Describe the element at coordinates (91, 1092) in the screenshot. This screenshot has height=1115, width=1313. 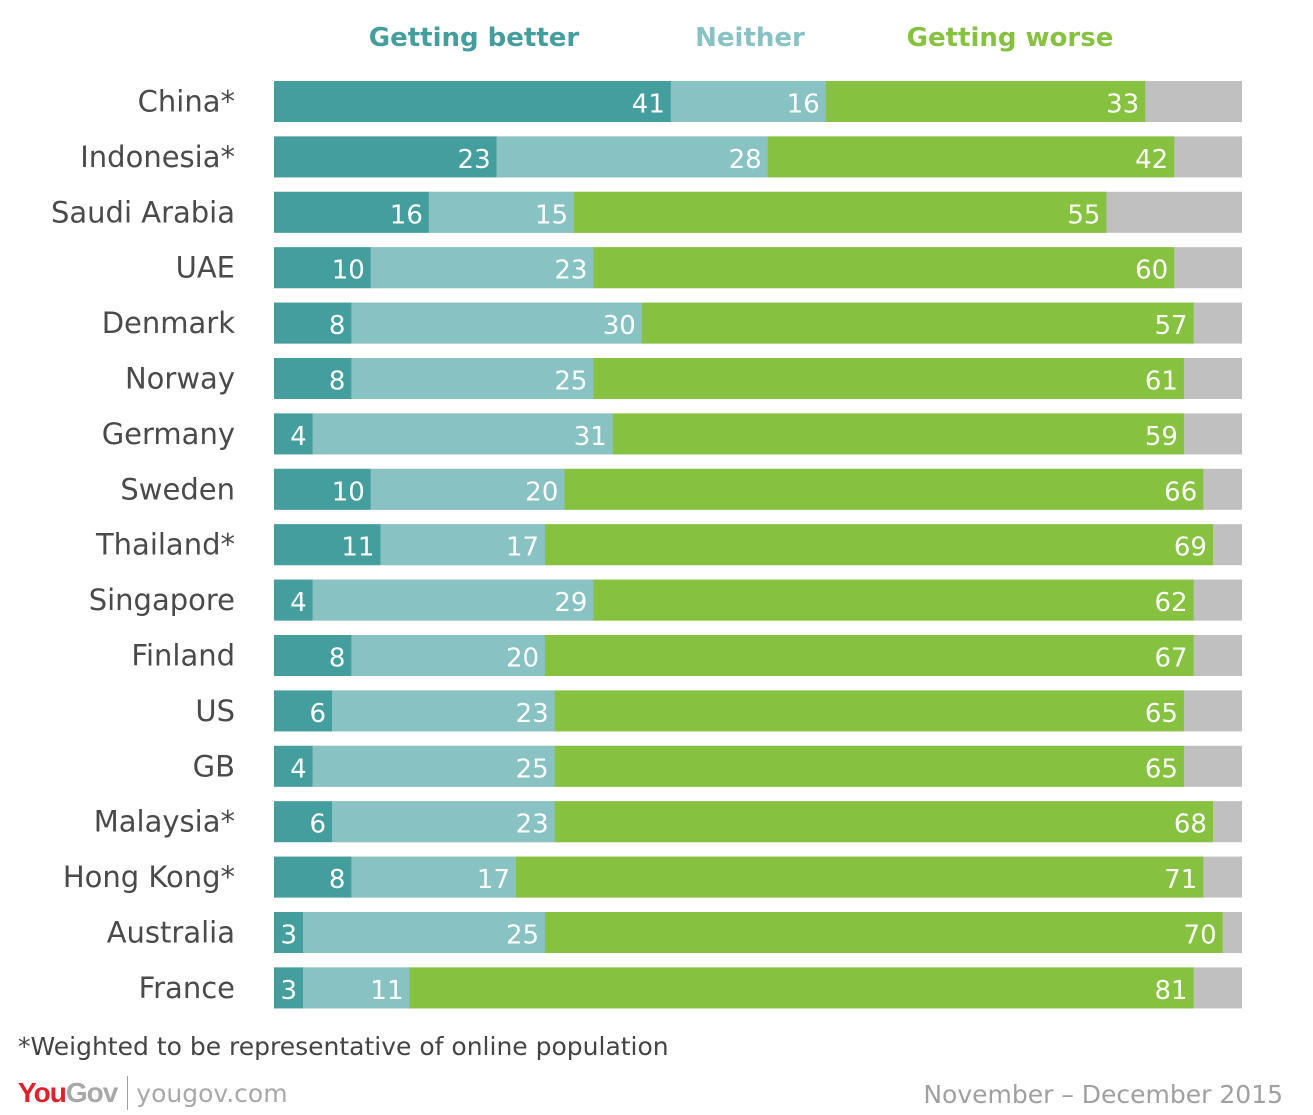
I see `yougov-logo-gov: Gov` at that location.